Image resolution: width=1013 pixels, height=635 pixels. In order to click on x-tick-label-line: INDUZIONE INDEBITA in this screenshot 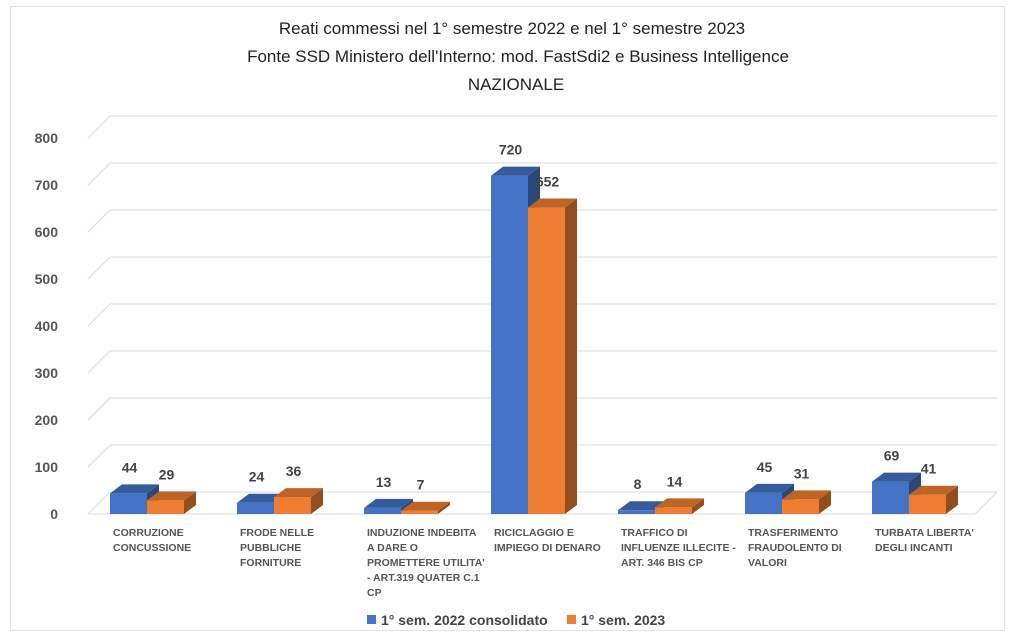, I will do `click(422, 533)`.